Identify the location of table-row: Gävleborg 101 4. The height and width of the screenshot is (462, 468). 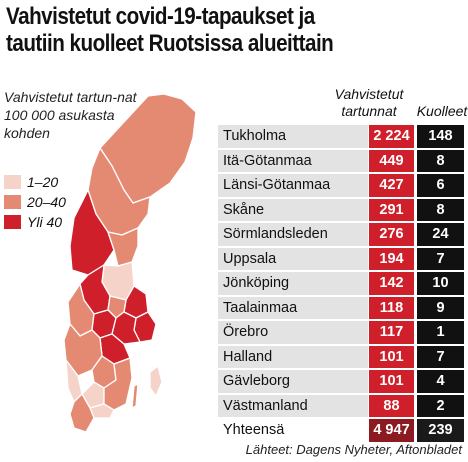
(341, 381).